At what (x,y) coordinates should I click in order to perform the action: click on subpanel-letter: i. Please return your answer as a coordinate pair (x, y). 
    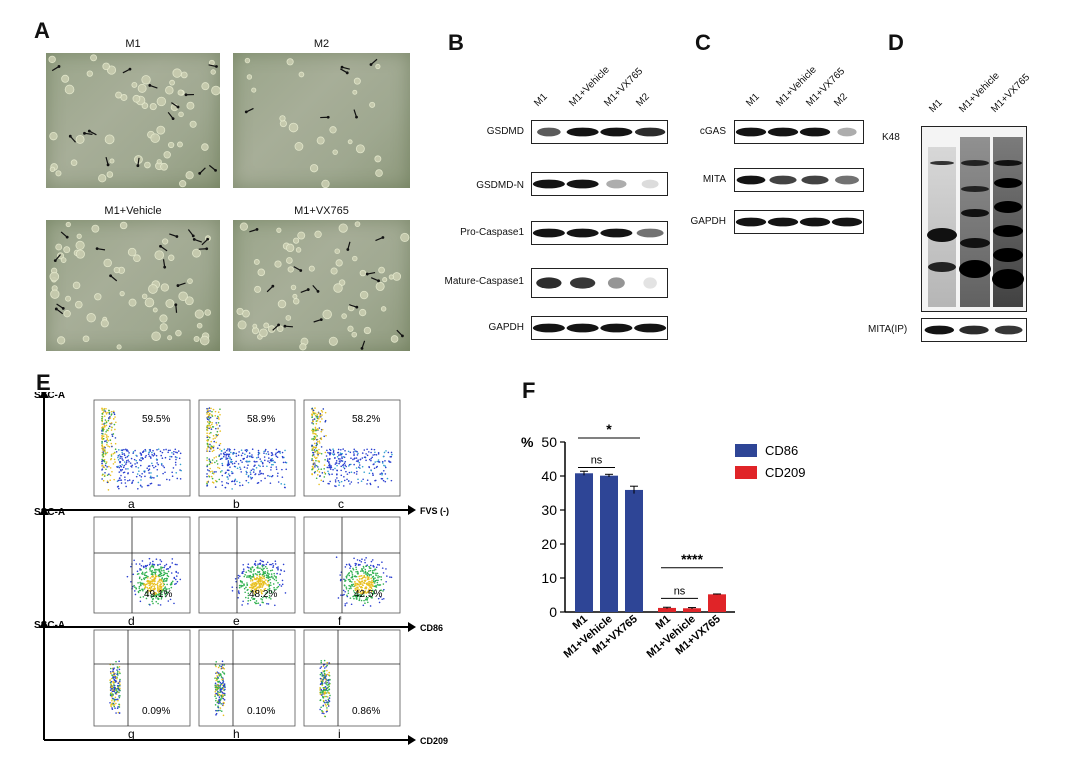
    Looking at the image, I should click on (339, 734).